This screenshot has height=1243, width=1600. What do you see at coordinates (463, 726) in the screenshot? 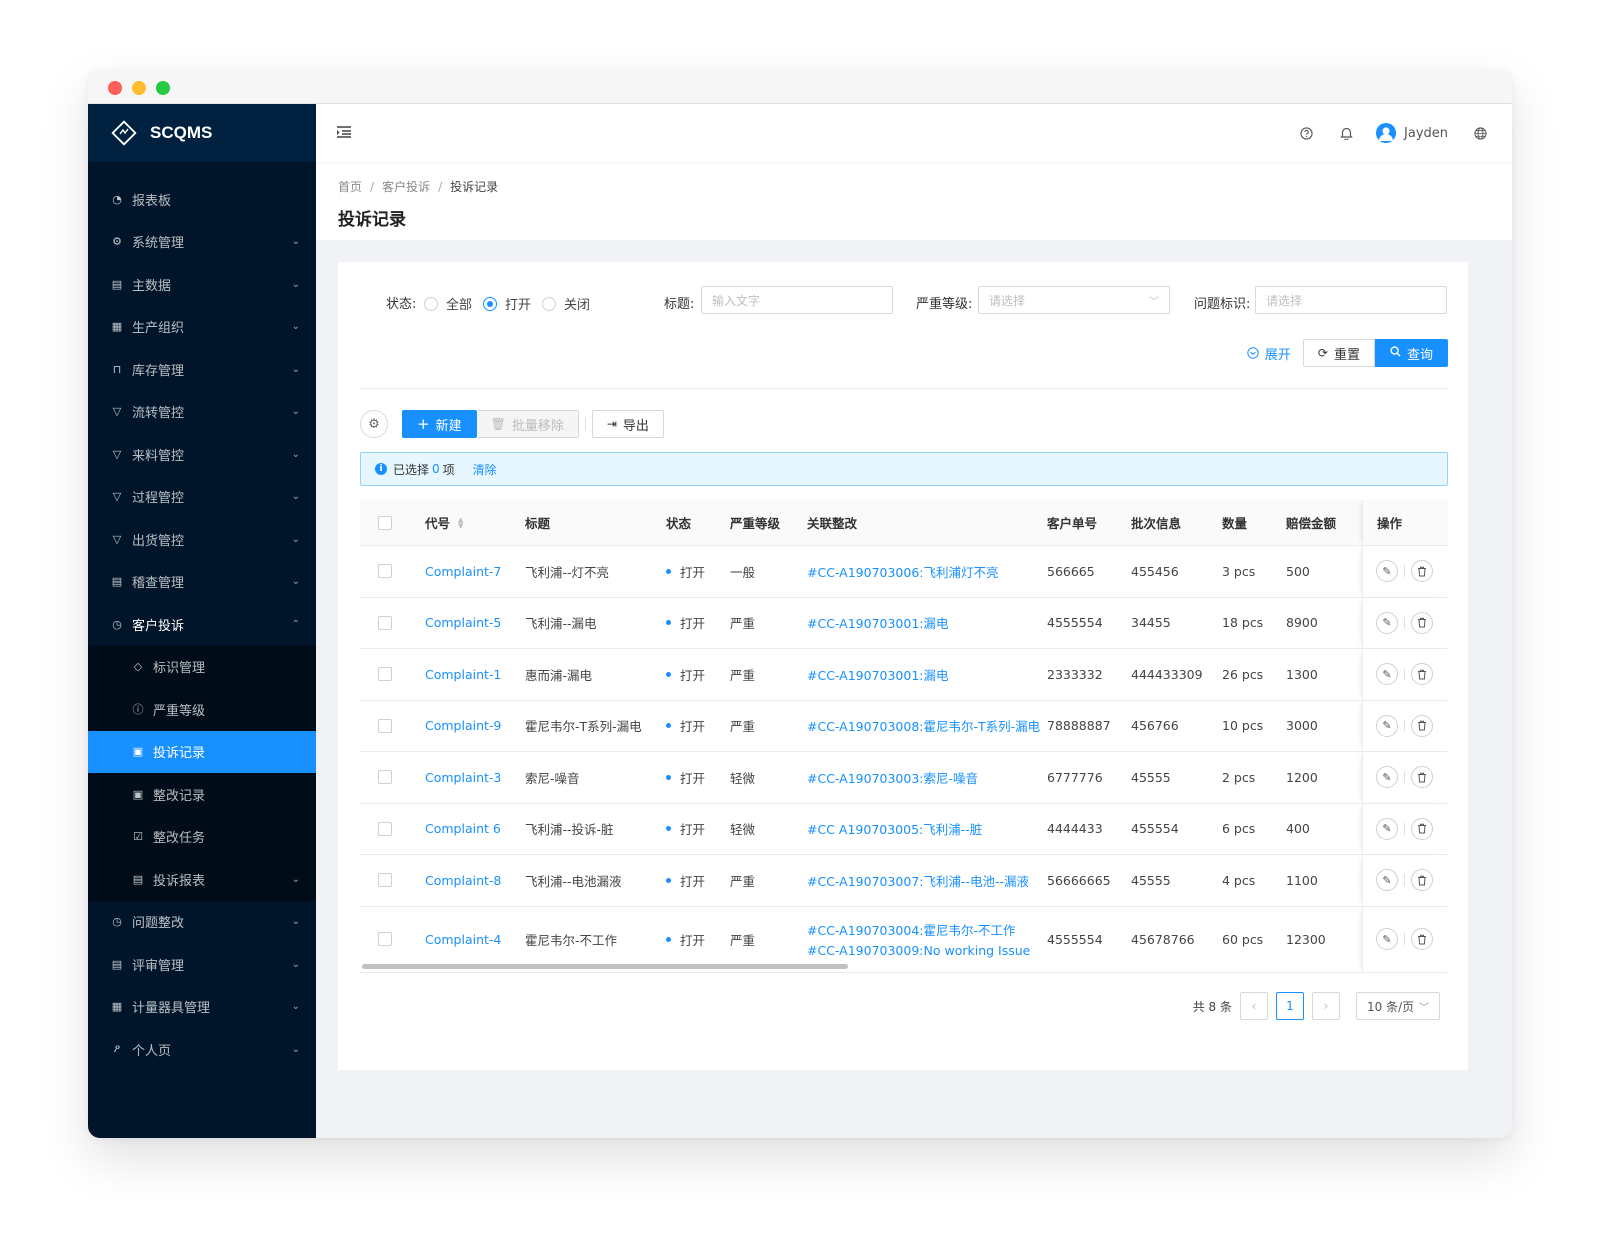
I see `complaint-code-link: Complaint-9` at bounding box center [463, 726].